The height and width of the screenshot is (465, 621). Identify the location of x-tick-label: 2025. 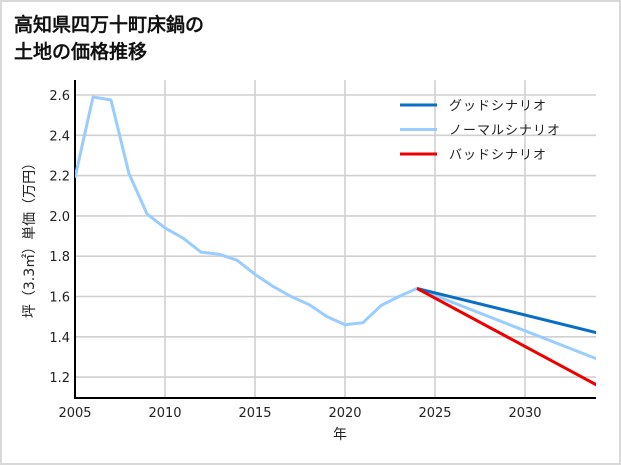
(434, 413).